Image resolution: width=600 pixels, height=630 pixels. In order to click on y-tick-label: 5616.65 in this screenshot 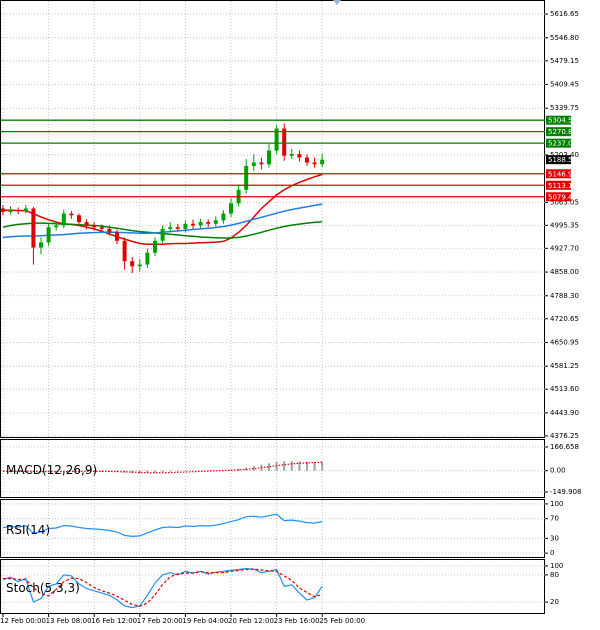, I will do `click(564, 14)`.